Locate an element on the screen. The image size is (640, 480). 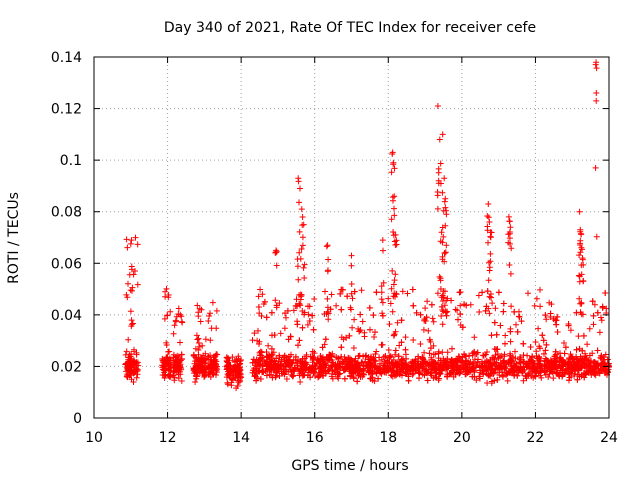
y-tick-label: 0.14 is located at coordinates (66, 58).